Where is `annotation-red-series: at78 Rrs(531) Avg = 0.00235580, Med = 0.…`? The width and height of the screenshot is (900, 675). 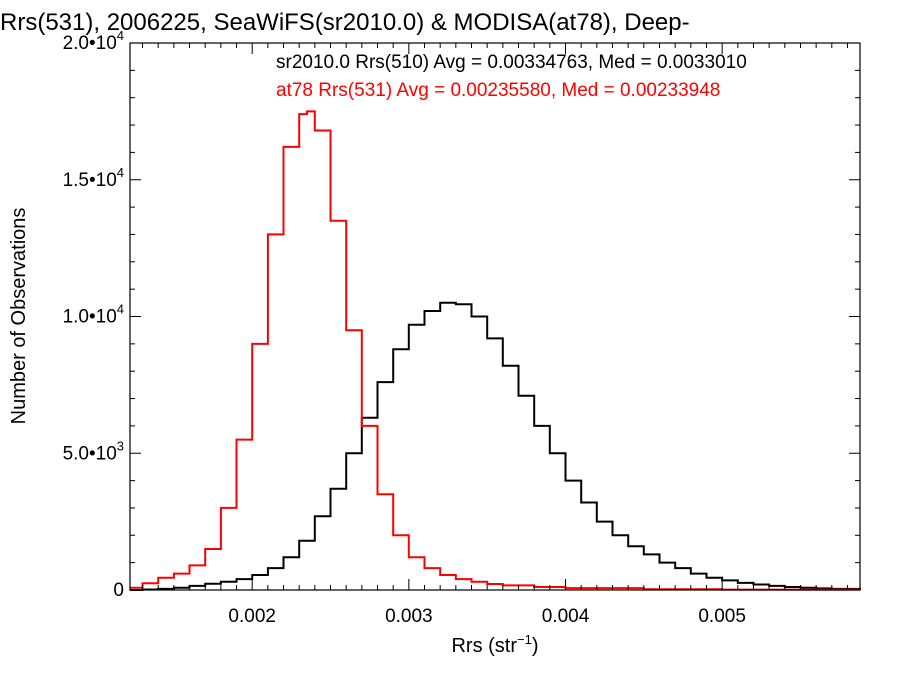 annotation-red-series: at78 Rrs(531) Avg = 0.00235580, Med = 0.… is located at coordinates (498, 90).